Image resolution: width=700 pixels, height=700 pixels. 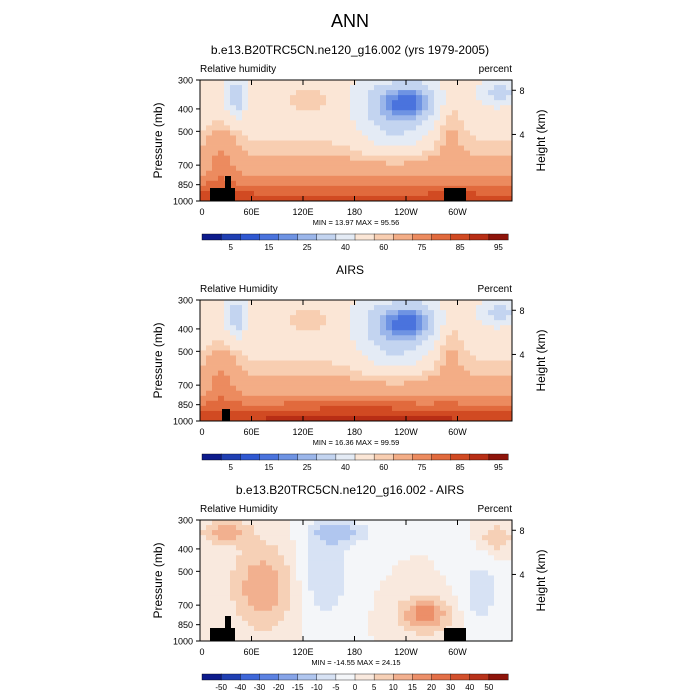 I want to click on colorbar: 5 15 25 40 60 75 85 95, so click(x=355, y=242).